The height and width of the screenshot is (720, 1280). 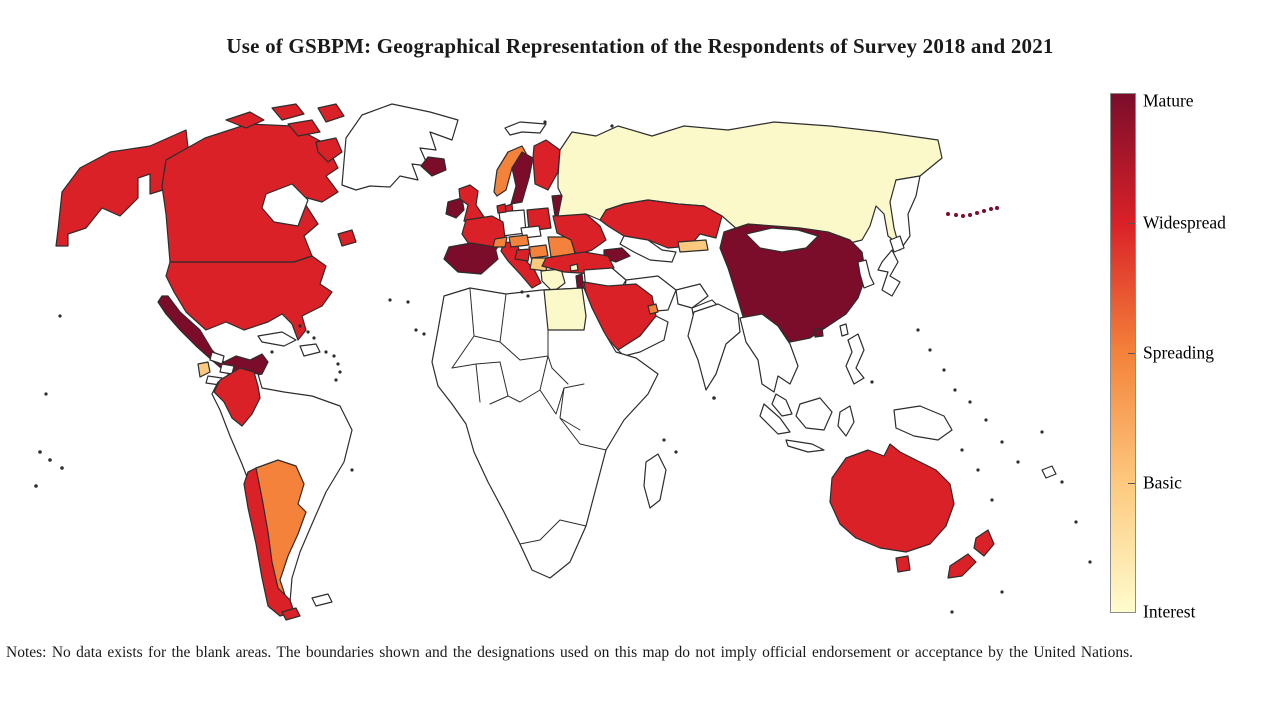 I want to click on legend-label-widespread: Widespread, so click(x=1184, y=222).